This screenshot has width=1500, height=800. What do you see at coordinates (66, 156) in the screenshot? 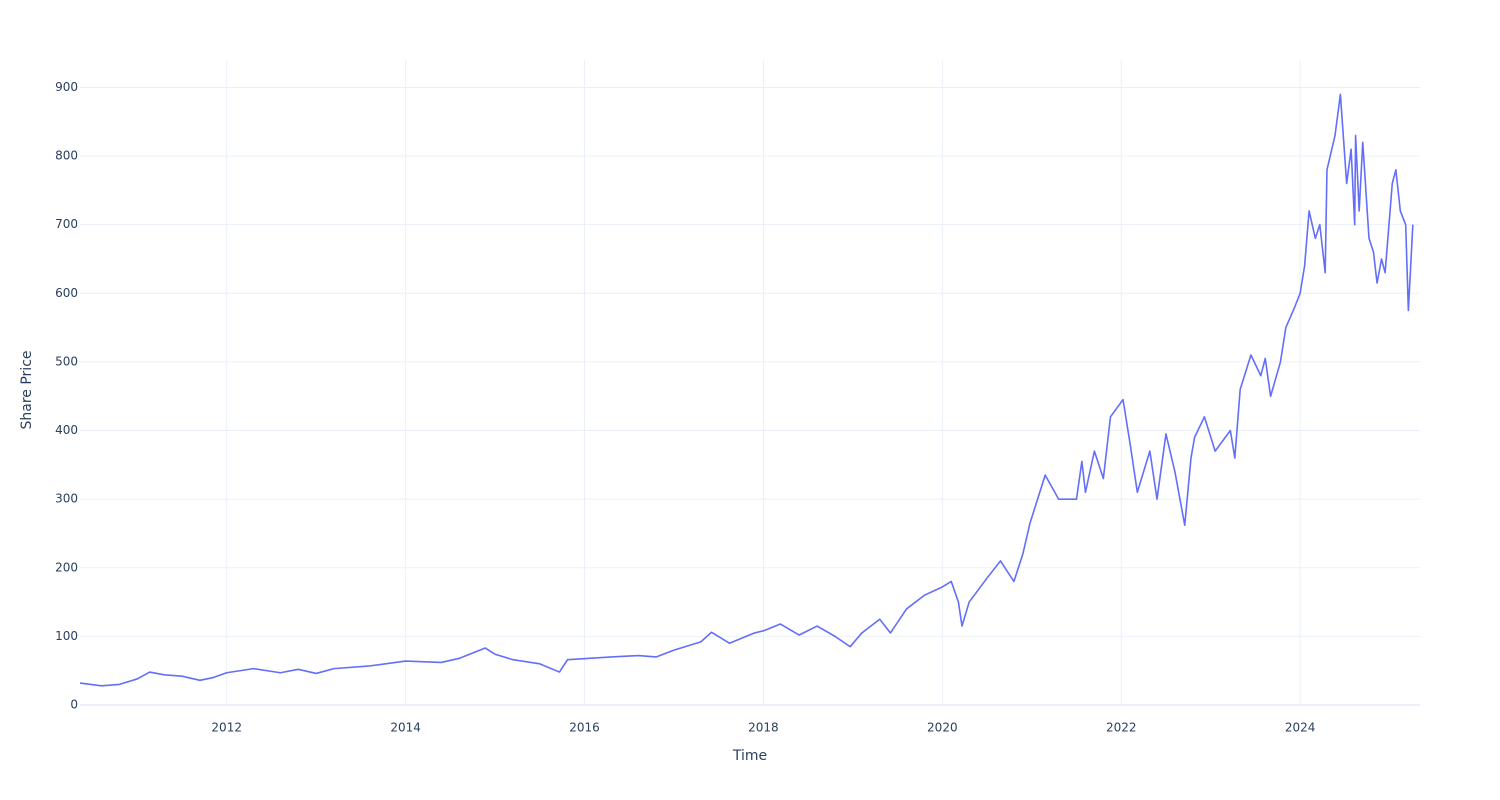
I see `y-tick-label: 800` at bounding box center [66, 156].